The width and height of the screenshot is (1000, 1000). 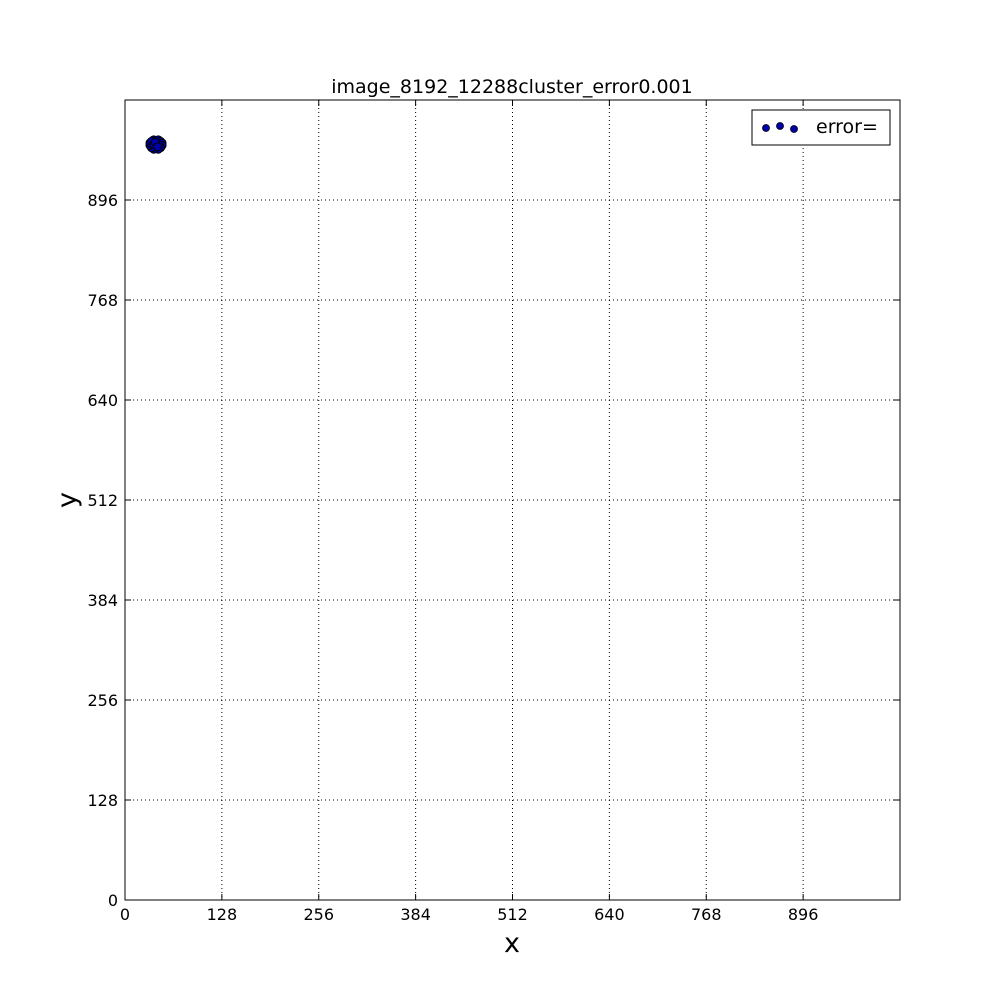 I want to click on x-tick-label: 896, so click(x=803, y=914).